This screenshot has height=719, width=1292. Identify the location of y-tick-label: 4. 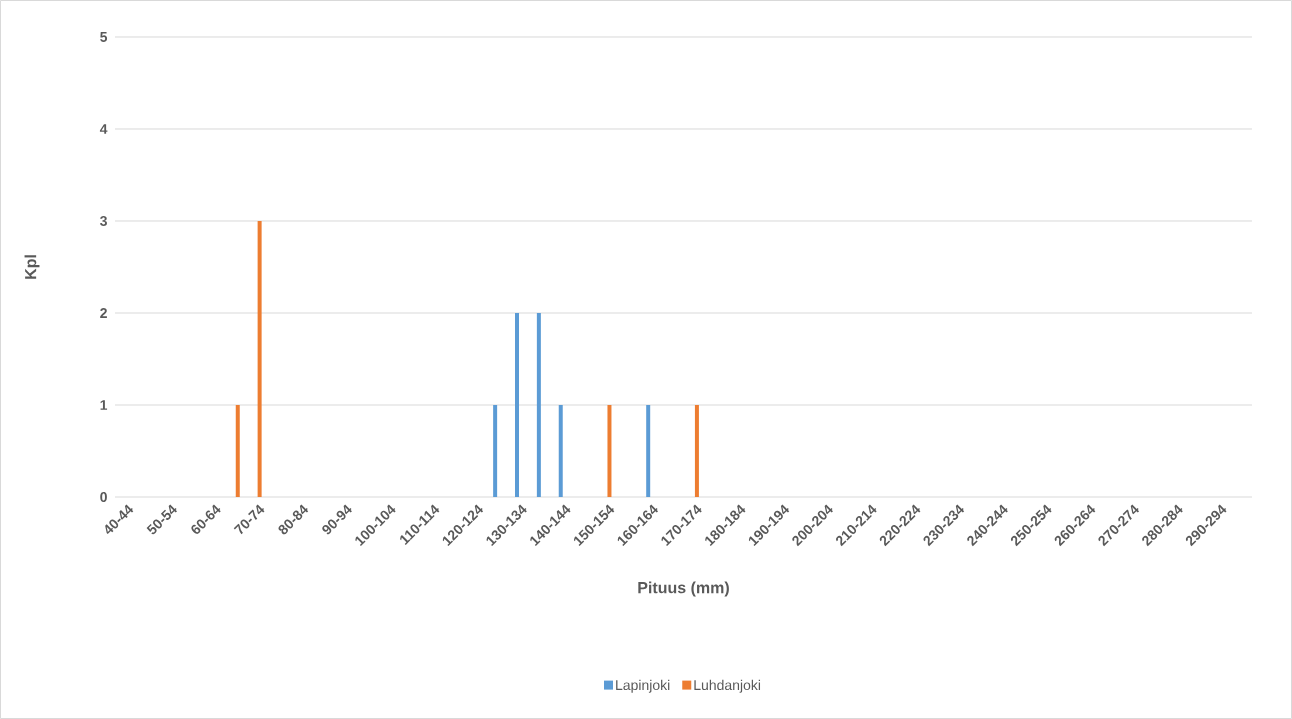
(103, 129).